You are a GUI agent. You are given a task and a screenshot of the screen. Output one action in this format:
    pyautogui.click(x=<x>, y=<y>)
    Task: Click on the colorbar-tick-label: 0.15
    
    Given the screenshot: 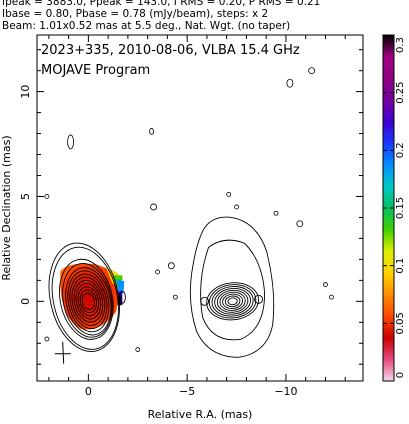 What is the action you would take?
    pyautogui.click(x=400, y=208)
    